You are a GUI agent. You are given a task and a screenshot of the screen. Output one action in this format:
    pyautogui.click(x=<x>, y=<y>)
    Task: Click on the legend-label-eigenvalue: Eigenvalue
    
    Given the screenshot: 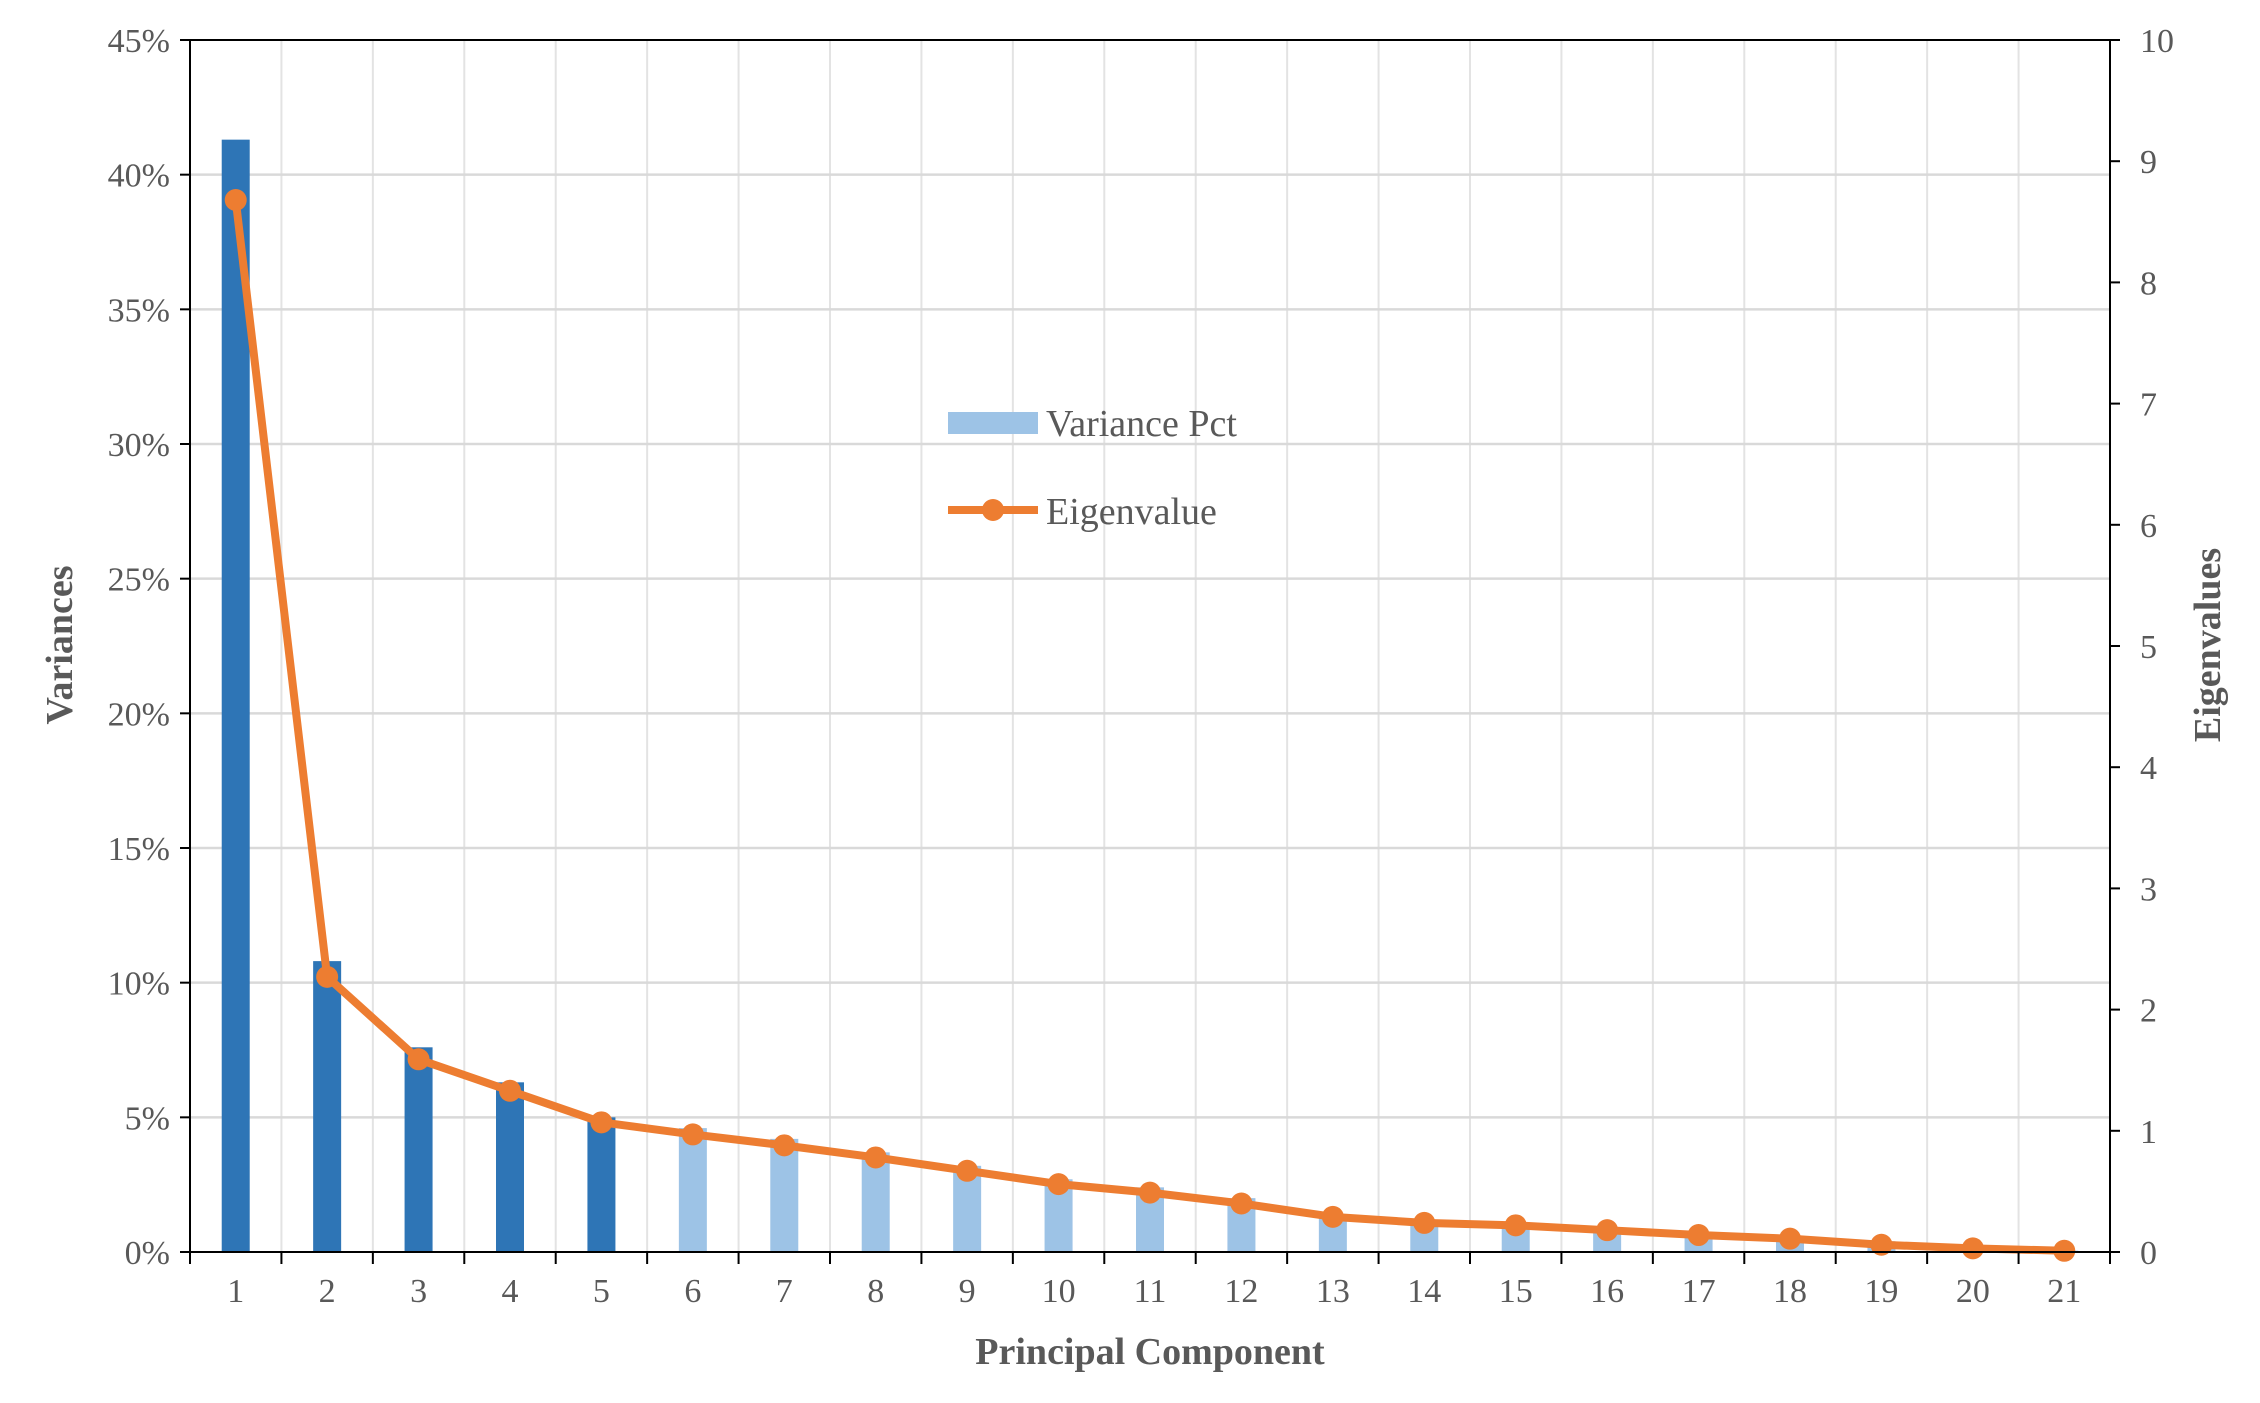 What is the action you would take?
    pyautogui.click(x=1131, y=512)
    